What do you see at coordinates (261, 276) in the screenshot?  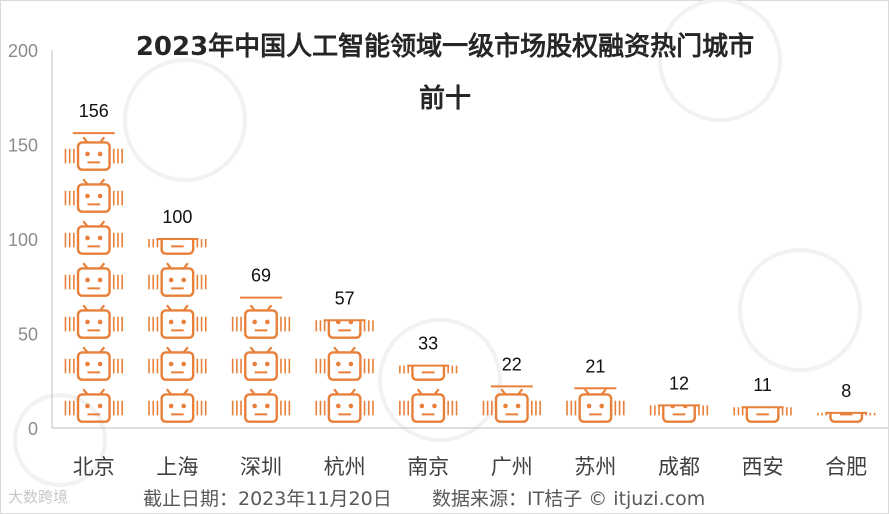 I see `data-label: 69` at bounding box center [261, 276].